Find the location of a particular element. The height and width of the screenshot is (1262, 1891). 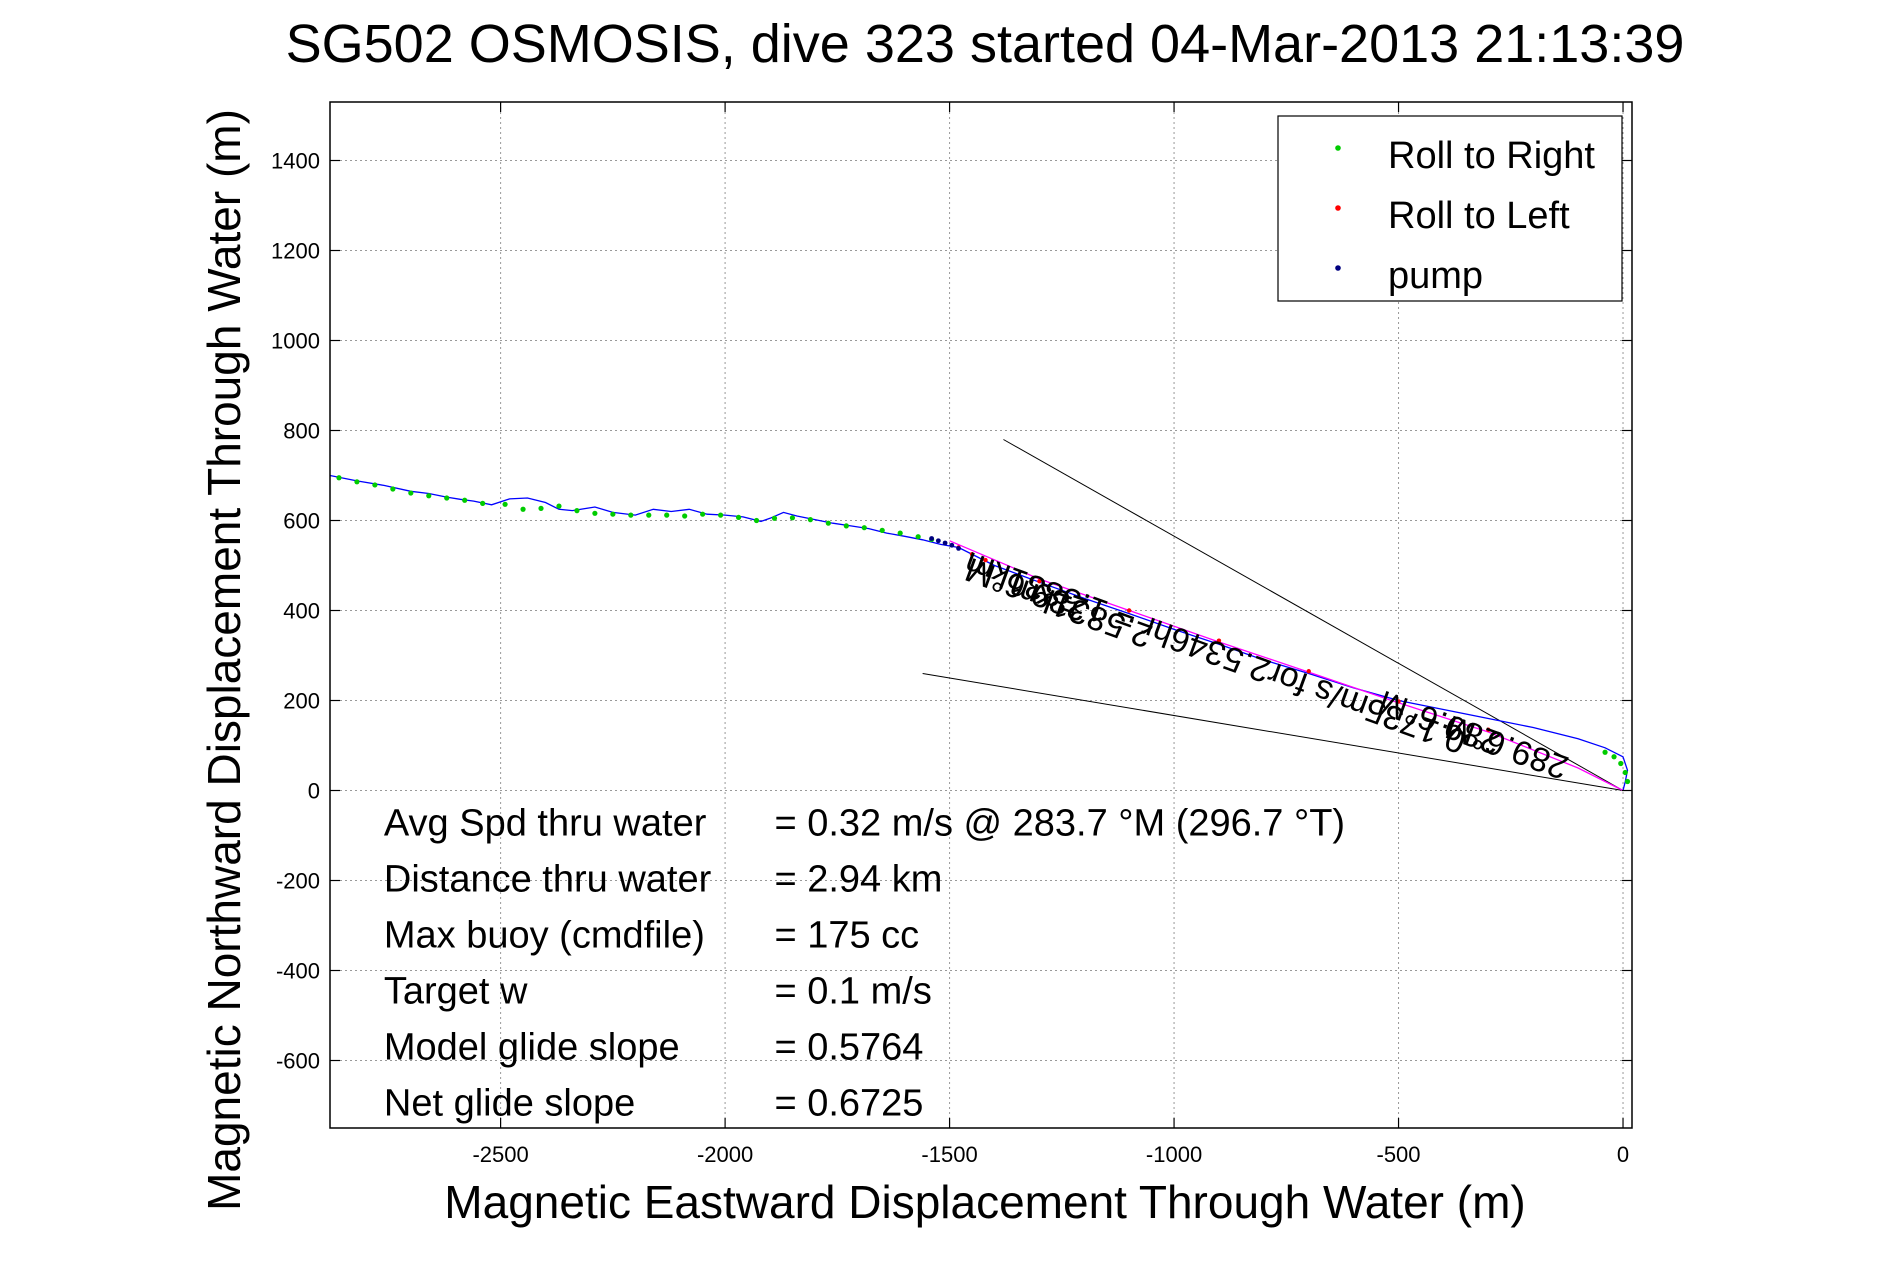

heading-lines is located at coordinates (1273, 615).